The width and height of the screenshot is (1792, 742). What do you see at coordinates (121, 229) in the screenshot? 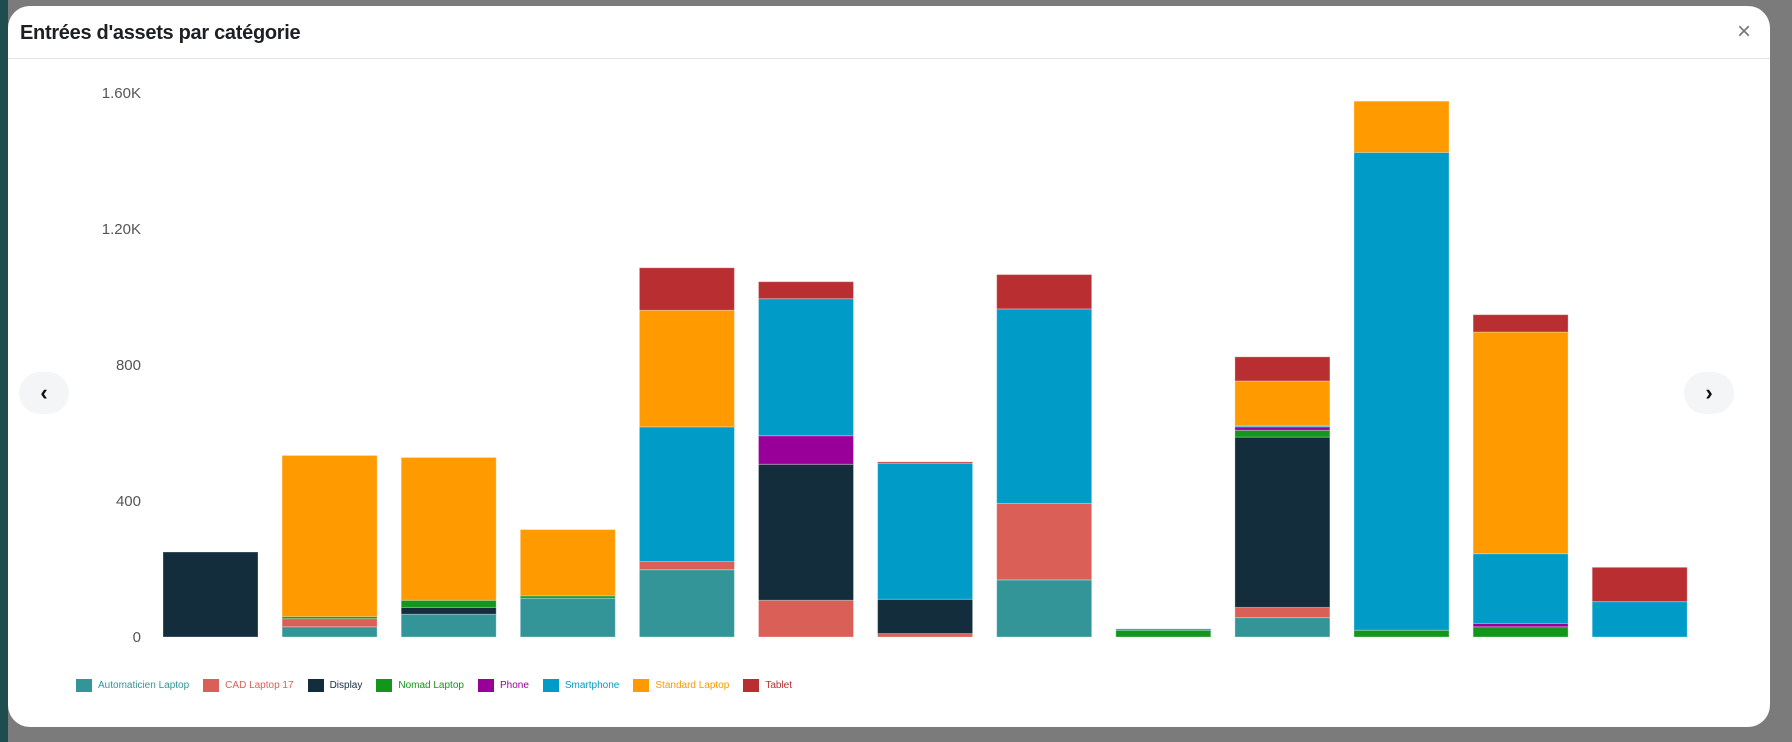
I see `y-tick-label: 1.20K` at bounding box center [121, 229].